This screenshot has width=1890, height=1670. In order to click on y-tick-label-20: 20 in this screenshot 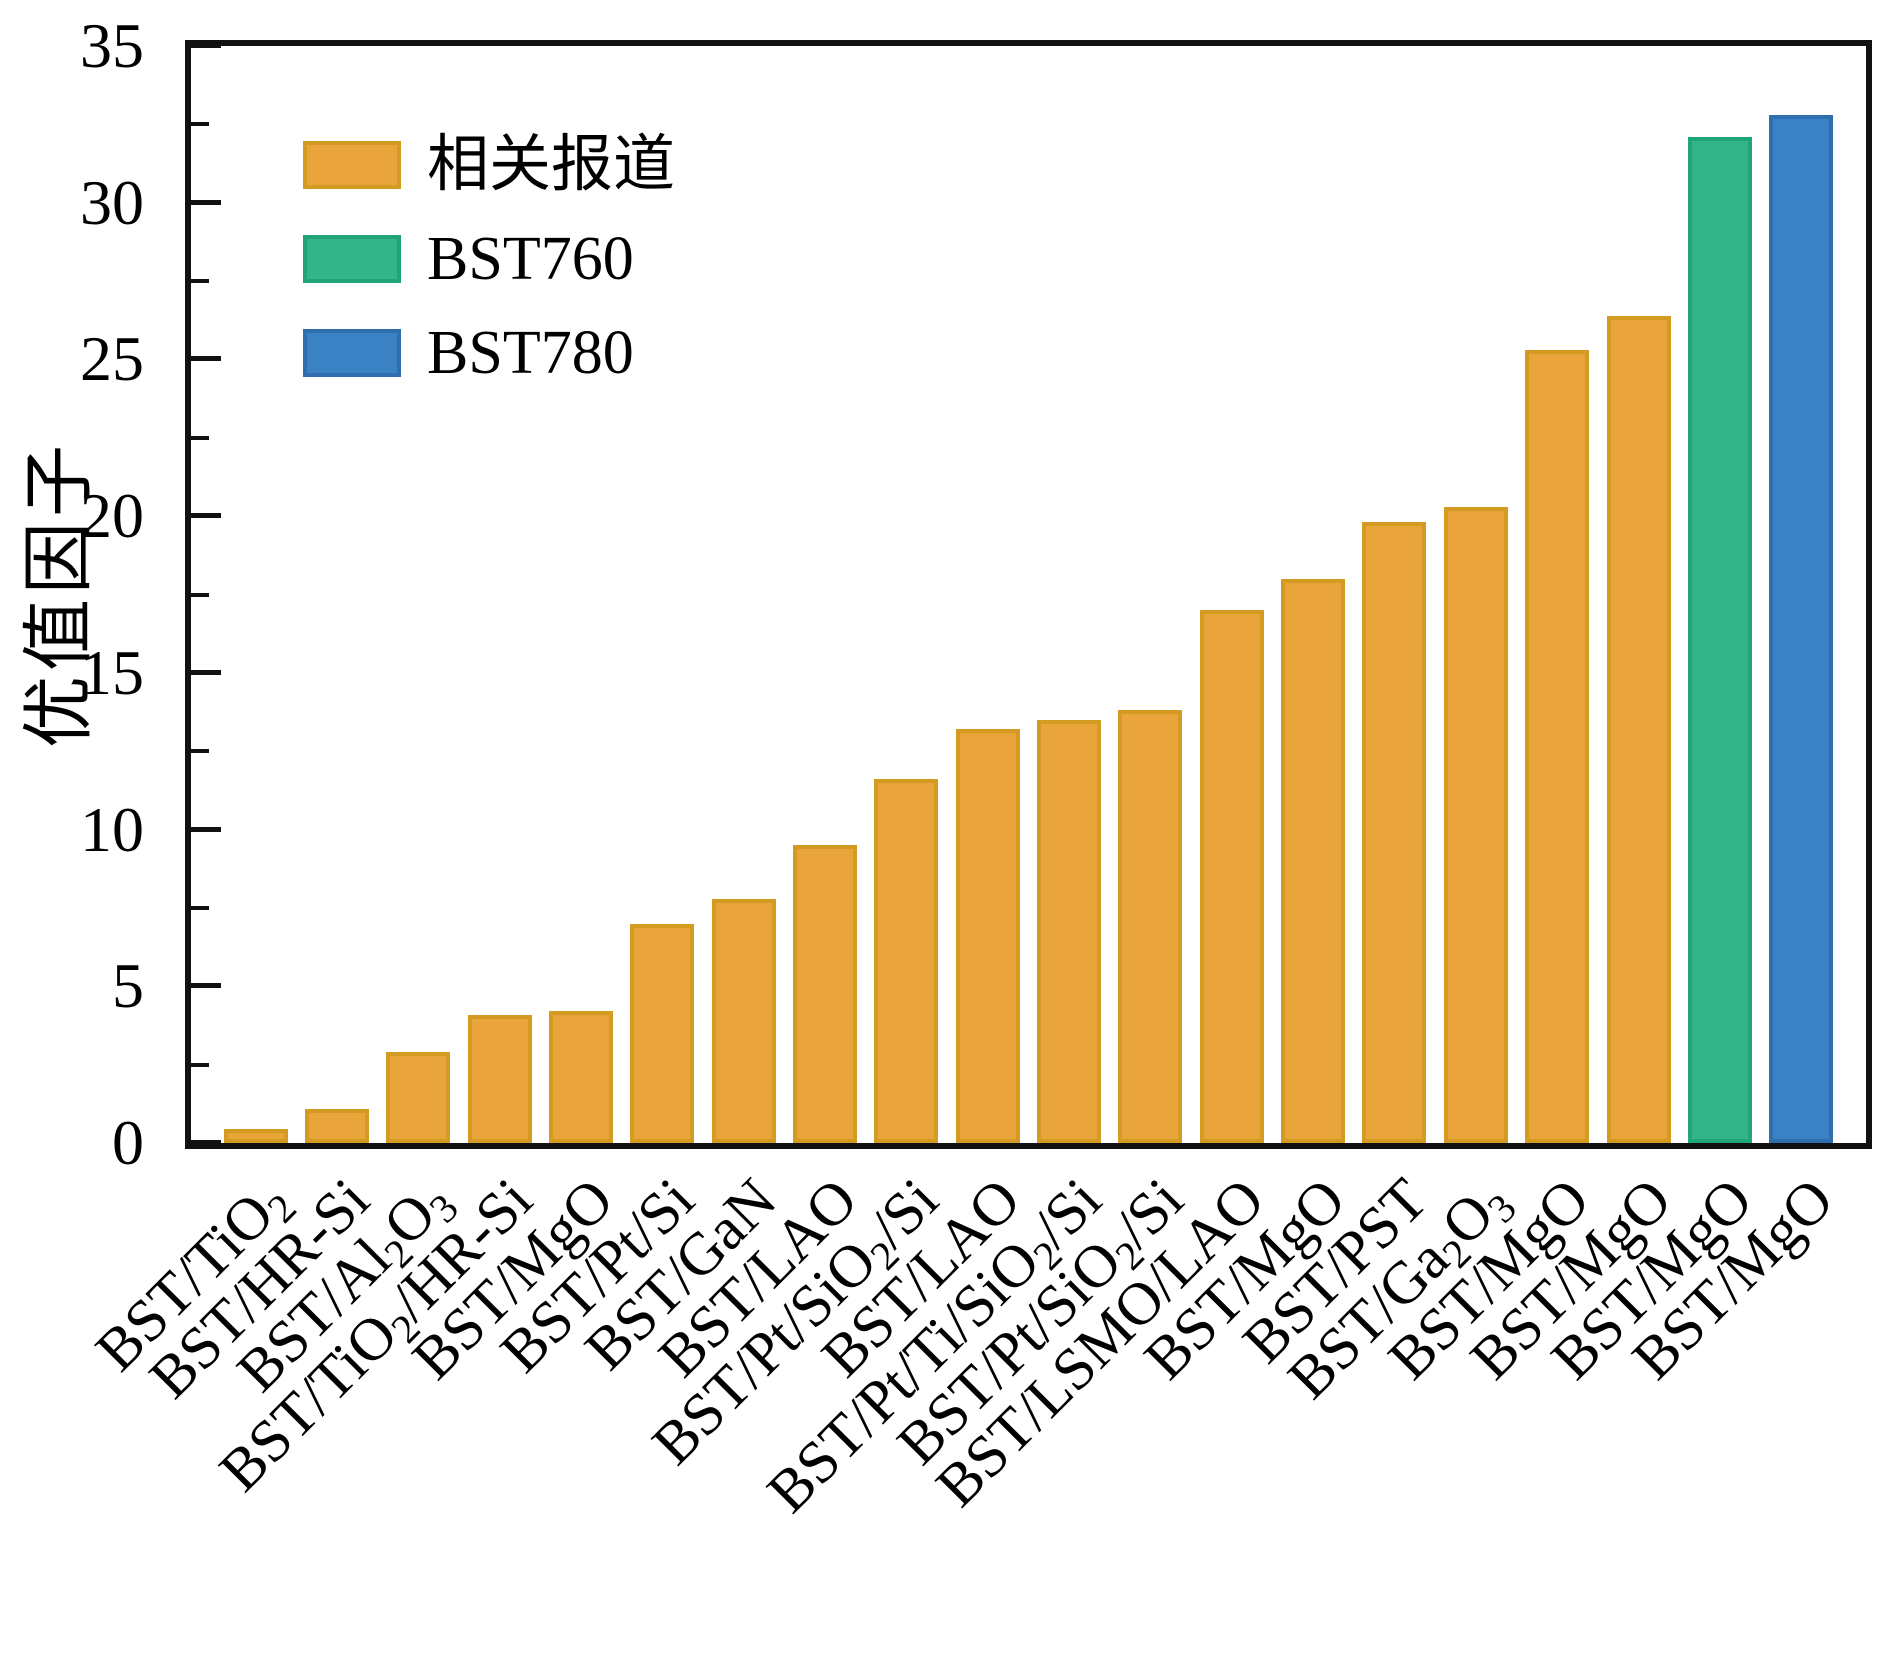, I will do `click(112, 516)`.